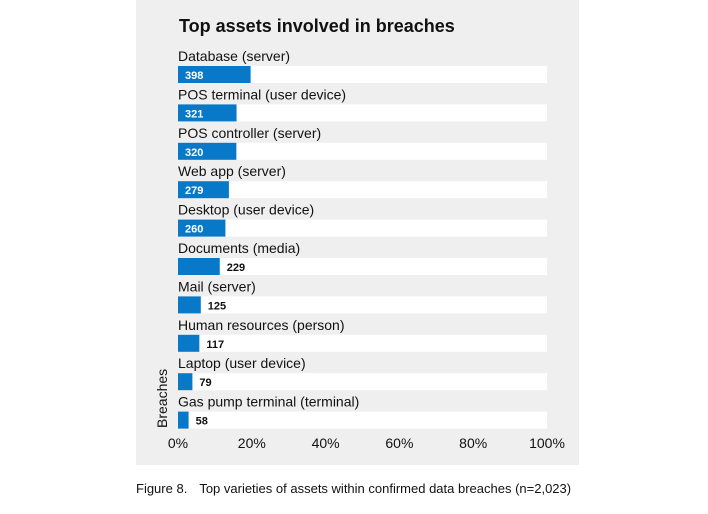  Describe the element at coordinates (194, 230) in the screenshot. I see `data-label: 260` at that location.